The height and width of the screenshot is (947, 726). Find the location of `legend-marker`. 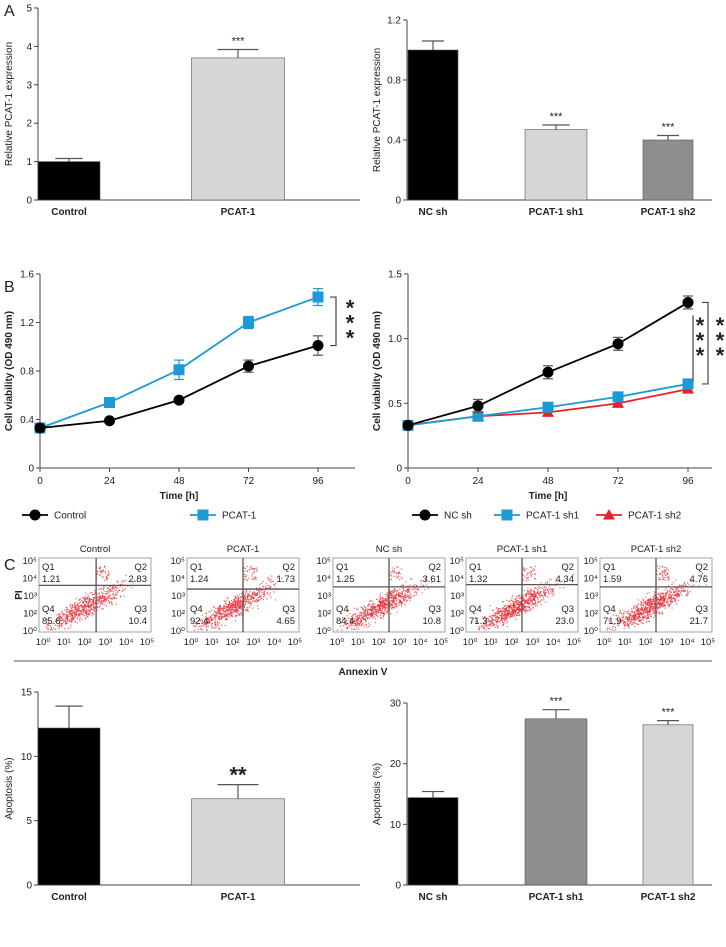

legend-marker is located at coordinates (203, 515).